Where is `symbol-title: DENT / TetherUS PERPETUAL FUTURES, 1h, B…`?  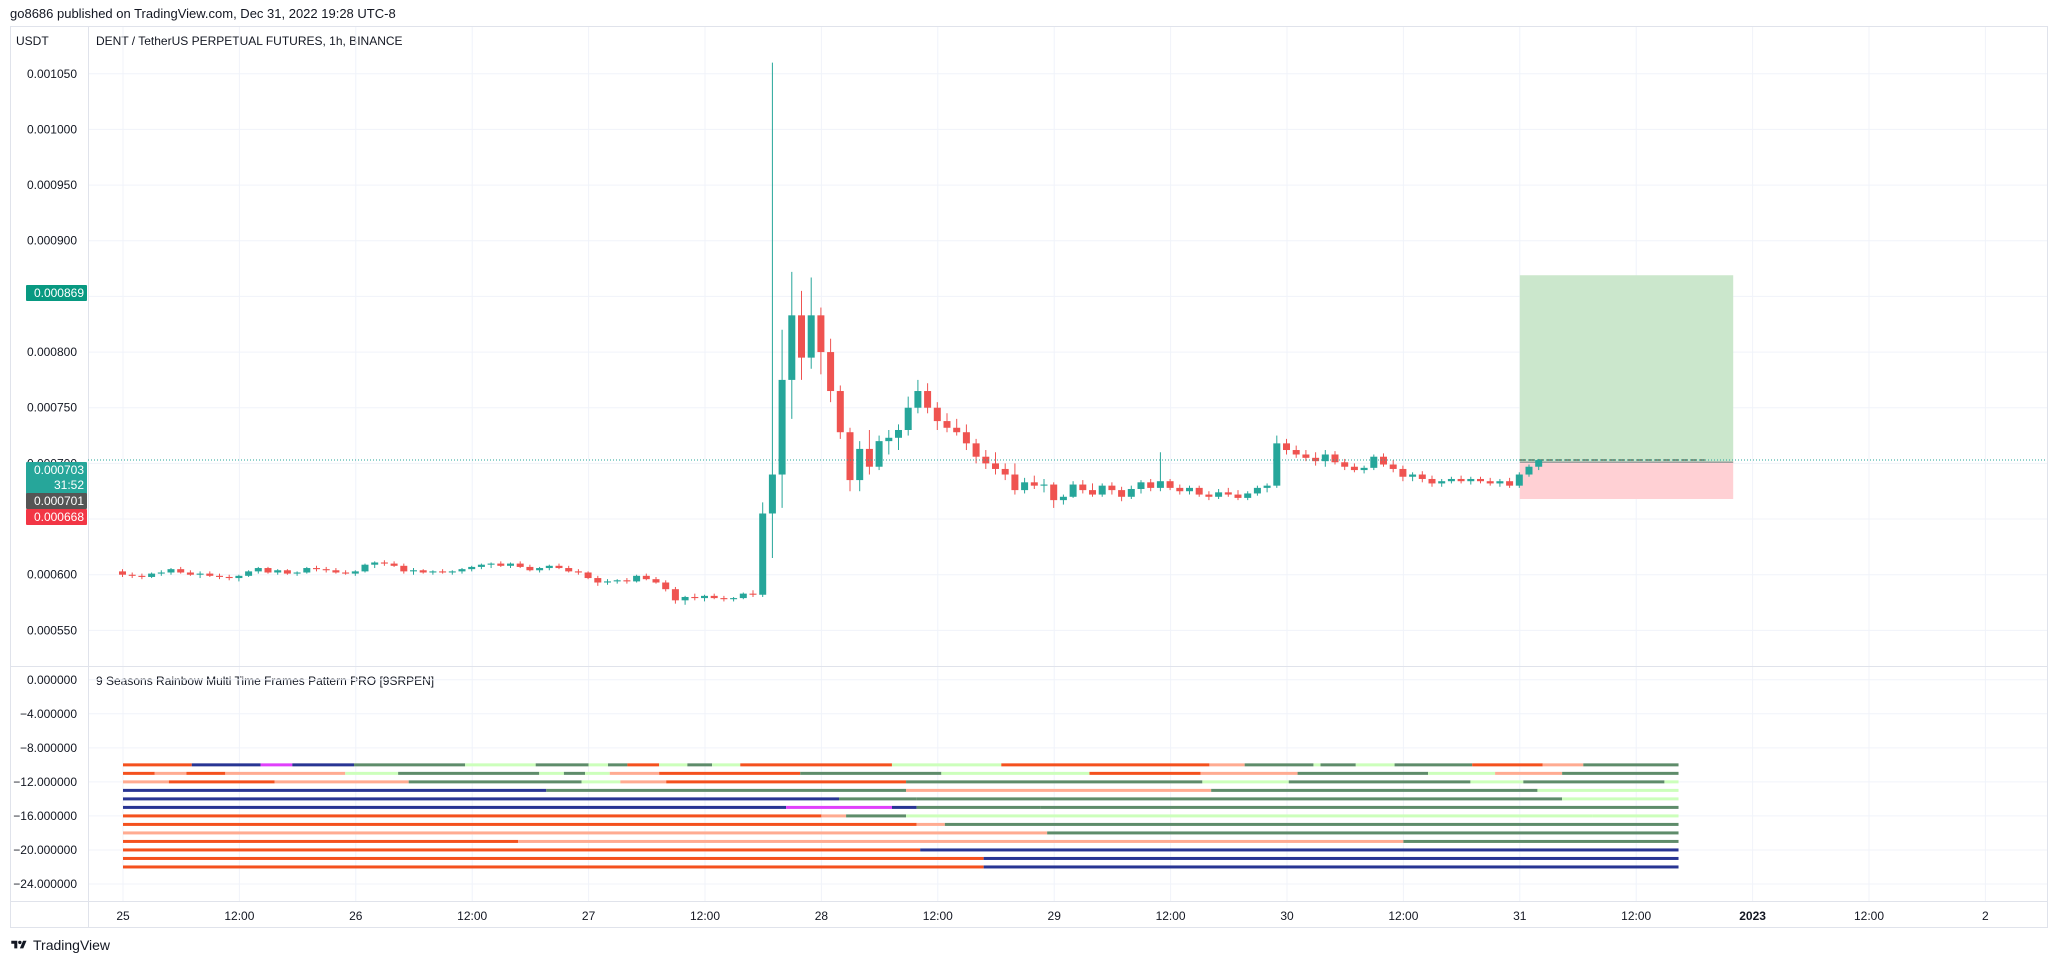 symbol-title: DENT / TetherUS PERPETUAL FUTURES, 1h, B… is located at coordinates (249, 41).